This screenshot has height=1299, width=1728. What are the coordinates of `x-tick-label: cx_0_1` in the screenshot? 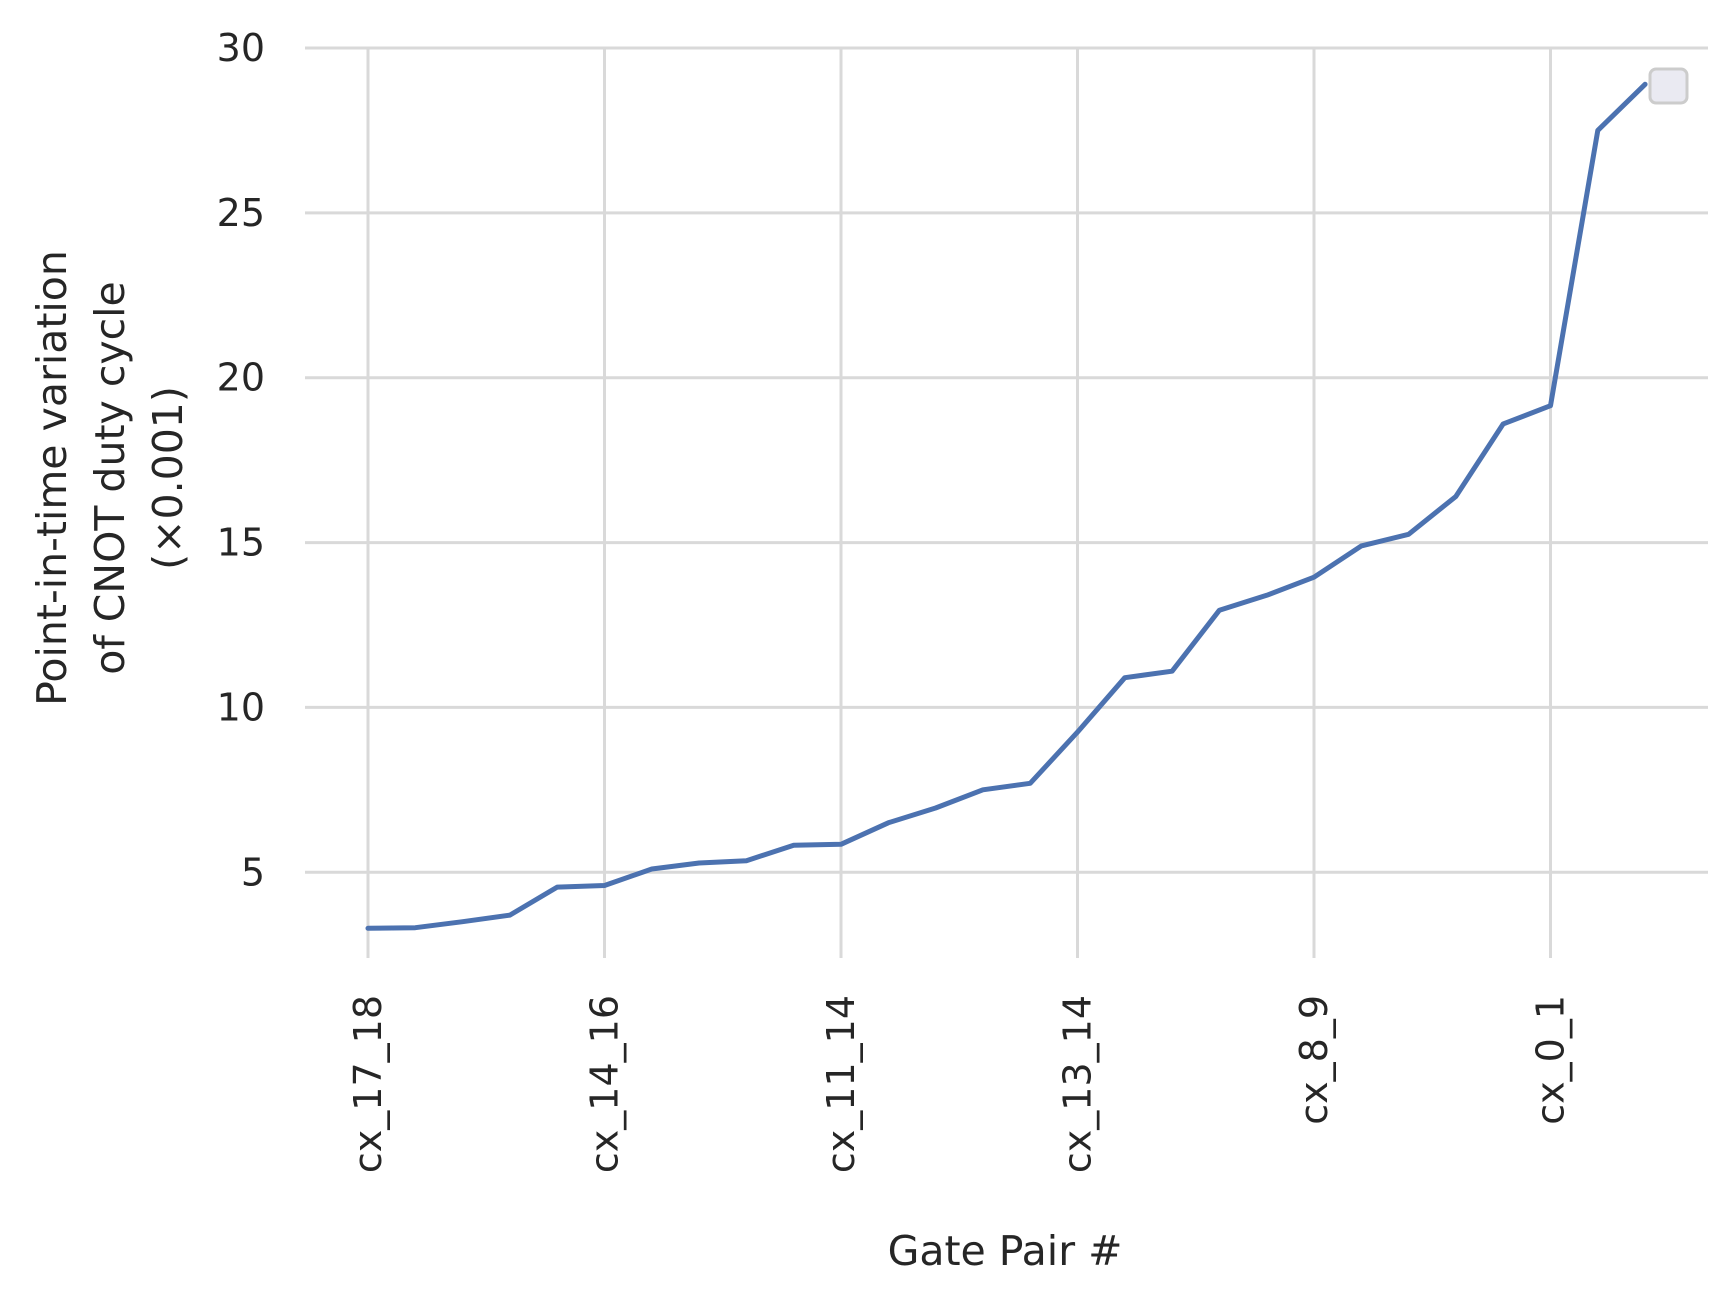 It's located at (1551, 1060).